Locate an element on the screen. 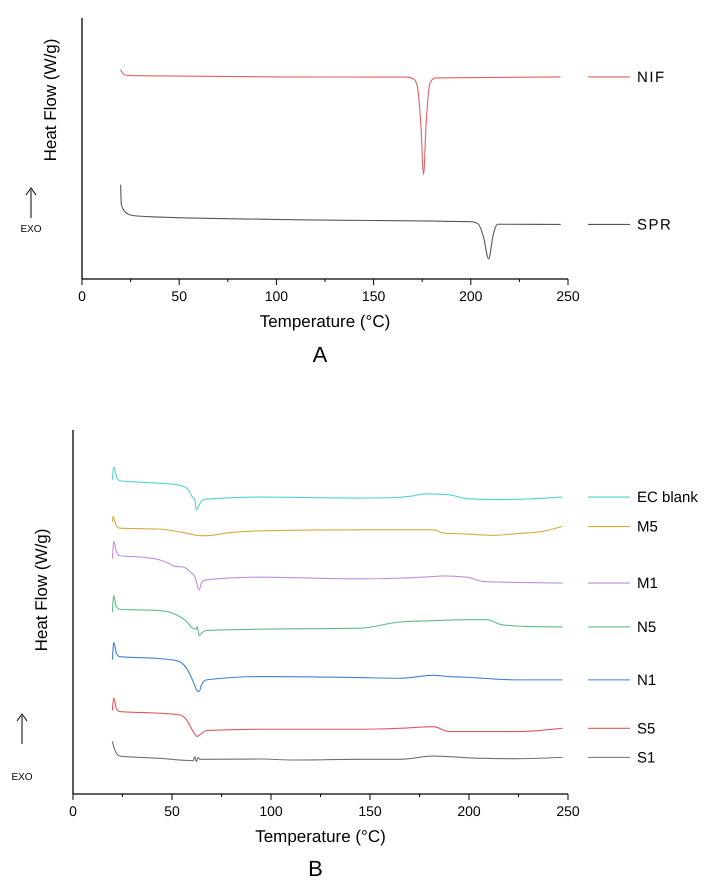 Image resolution: width=713 pixels, height=884 pixels. legend-label: SPR is located at coordinates (654, 225).